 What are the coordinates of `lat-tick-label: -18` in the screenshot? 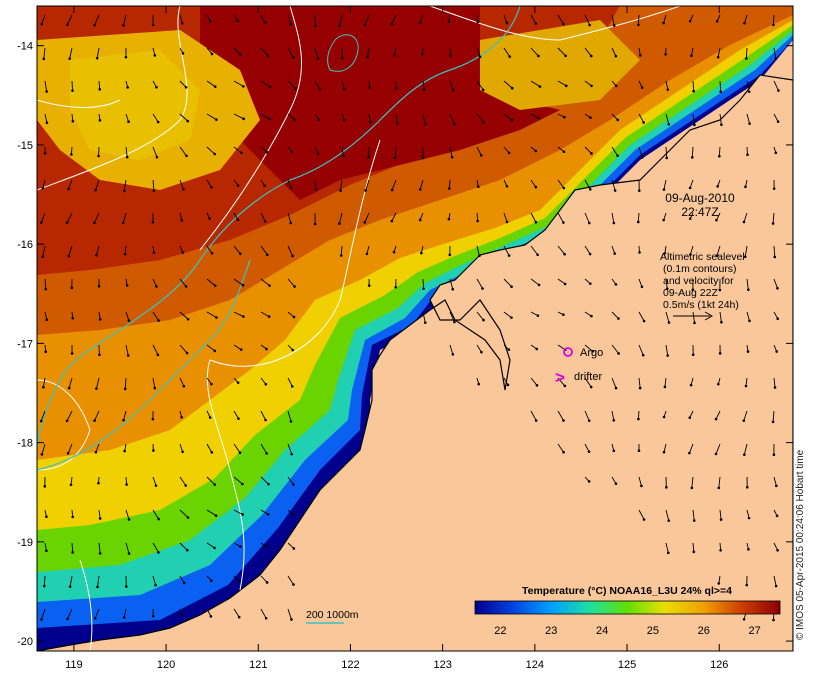 It's located at (25, 444).